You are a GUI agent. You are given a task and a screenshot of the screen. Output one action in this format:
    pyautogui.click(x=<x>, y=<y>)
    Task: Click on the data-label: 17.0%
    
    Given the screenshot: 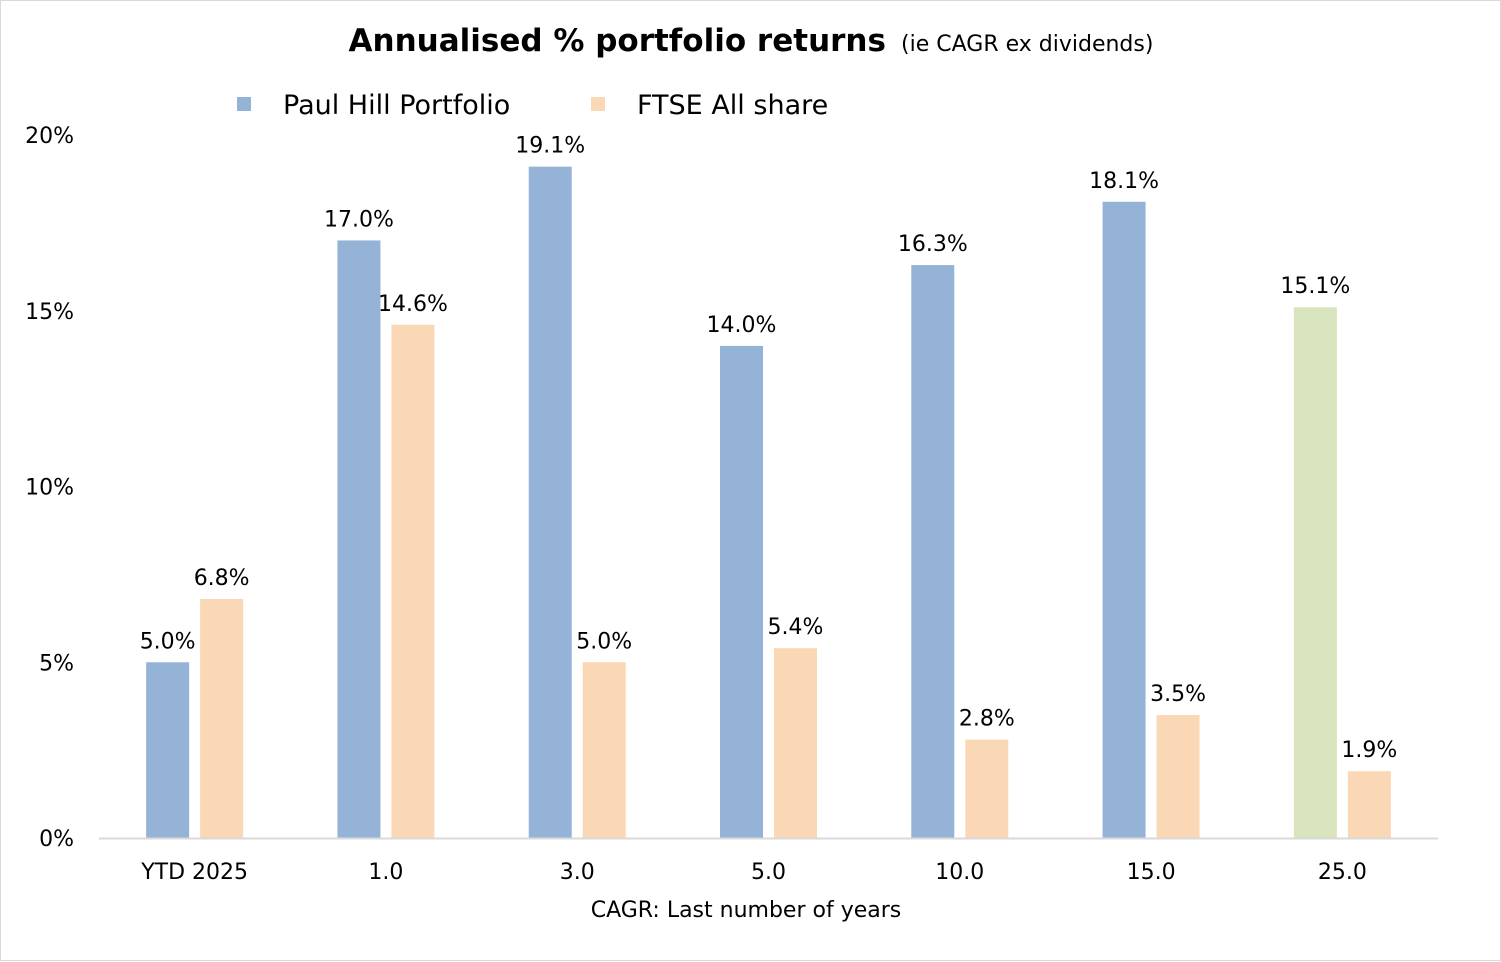 What is the action you would take?
    pyautogui.click(x=359, y=219)
    